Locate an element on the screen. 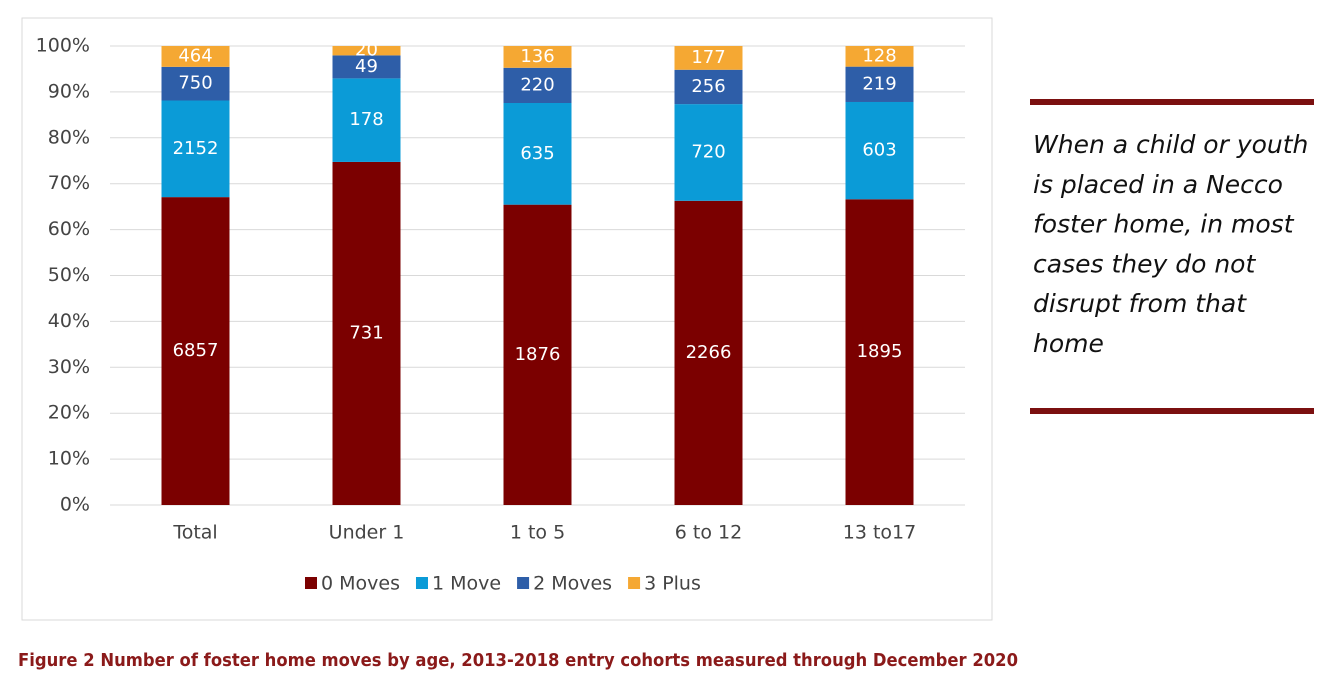  y-tick-label: 0% is located at coordinates (75, 505).